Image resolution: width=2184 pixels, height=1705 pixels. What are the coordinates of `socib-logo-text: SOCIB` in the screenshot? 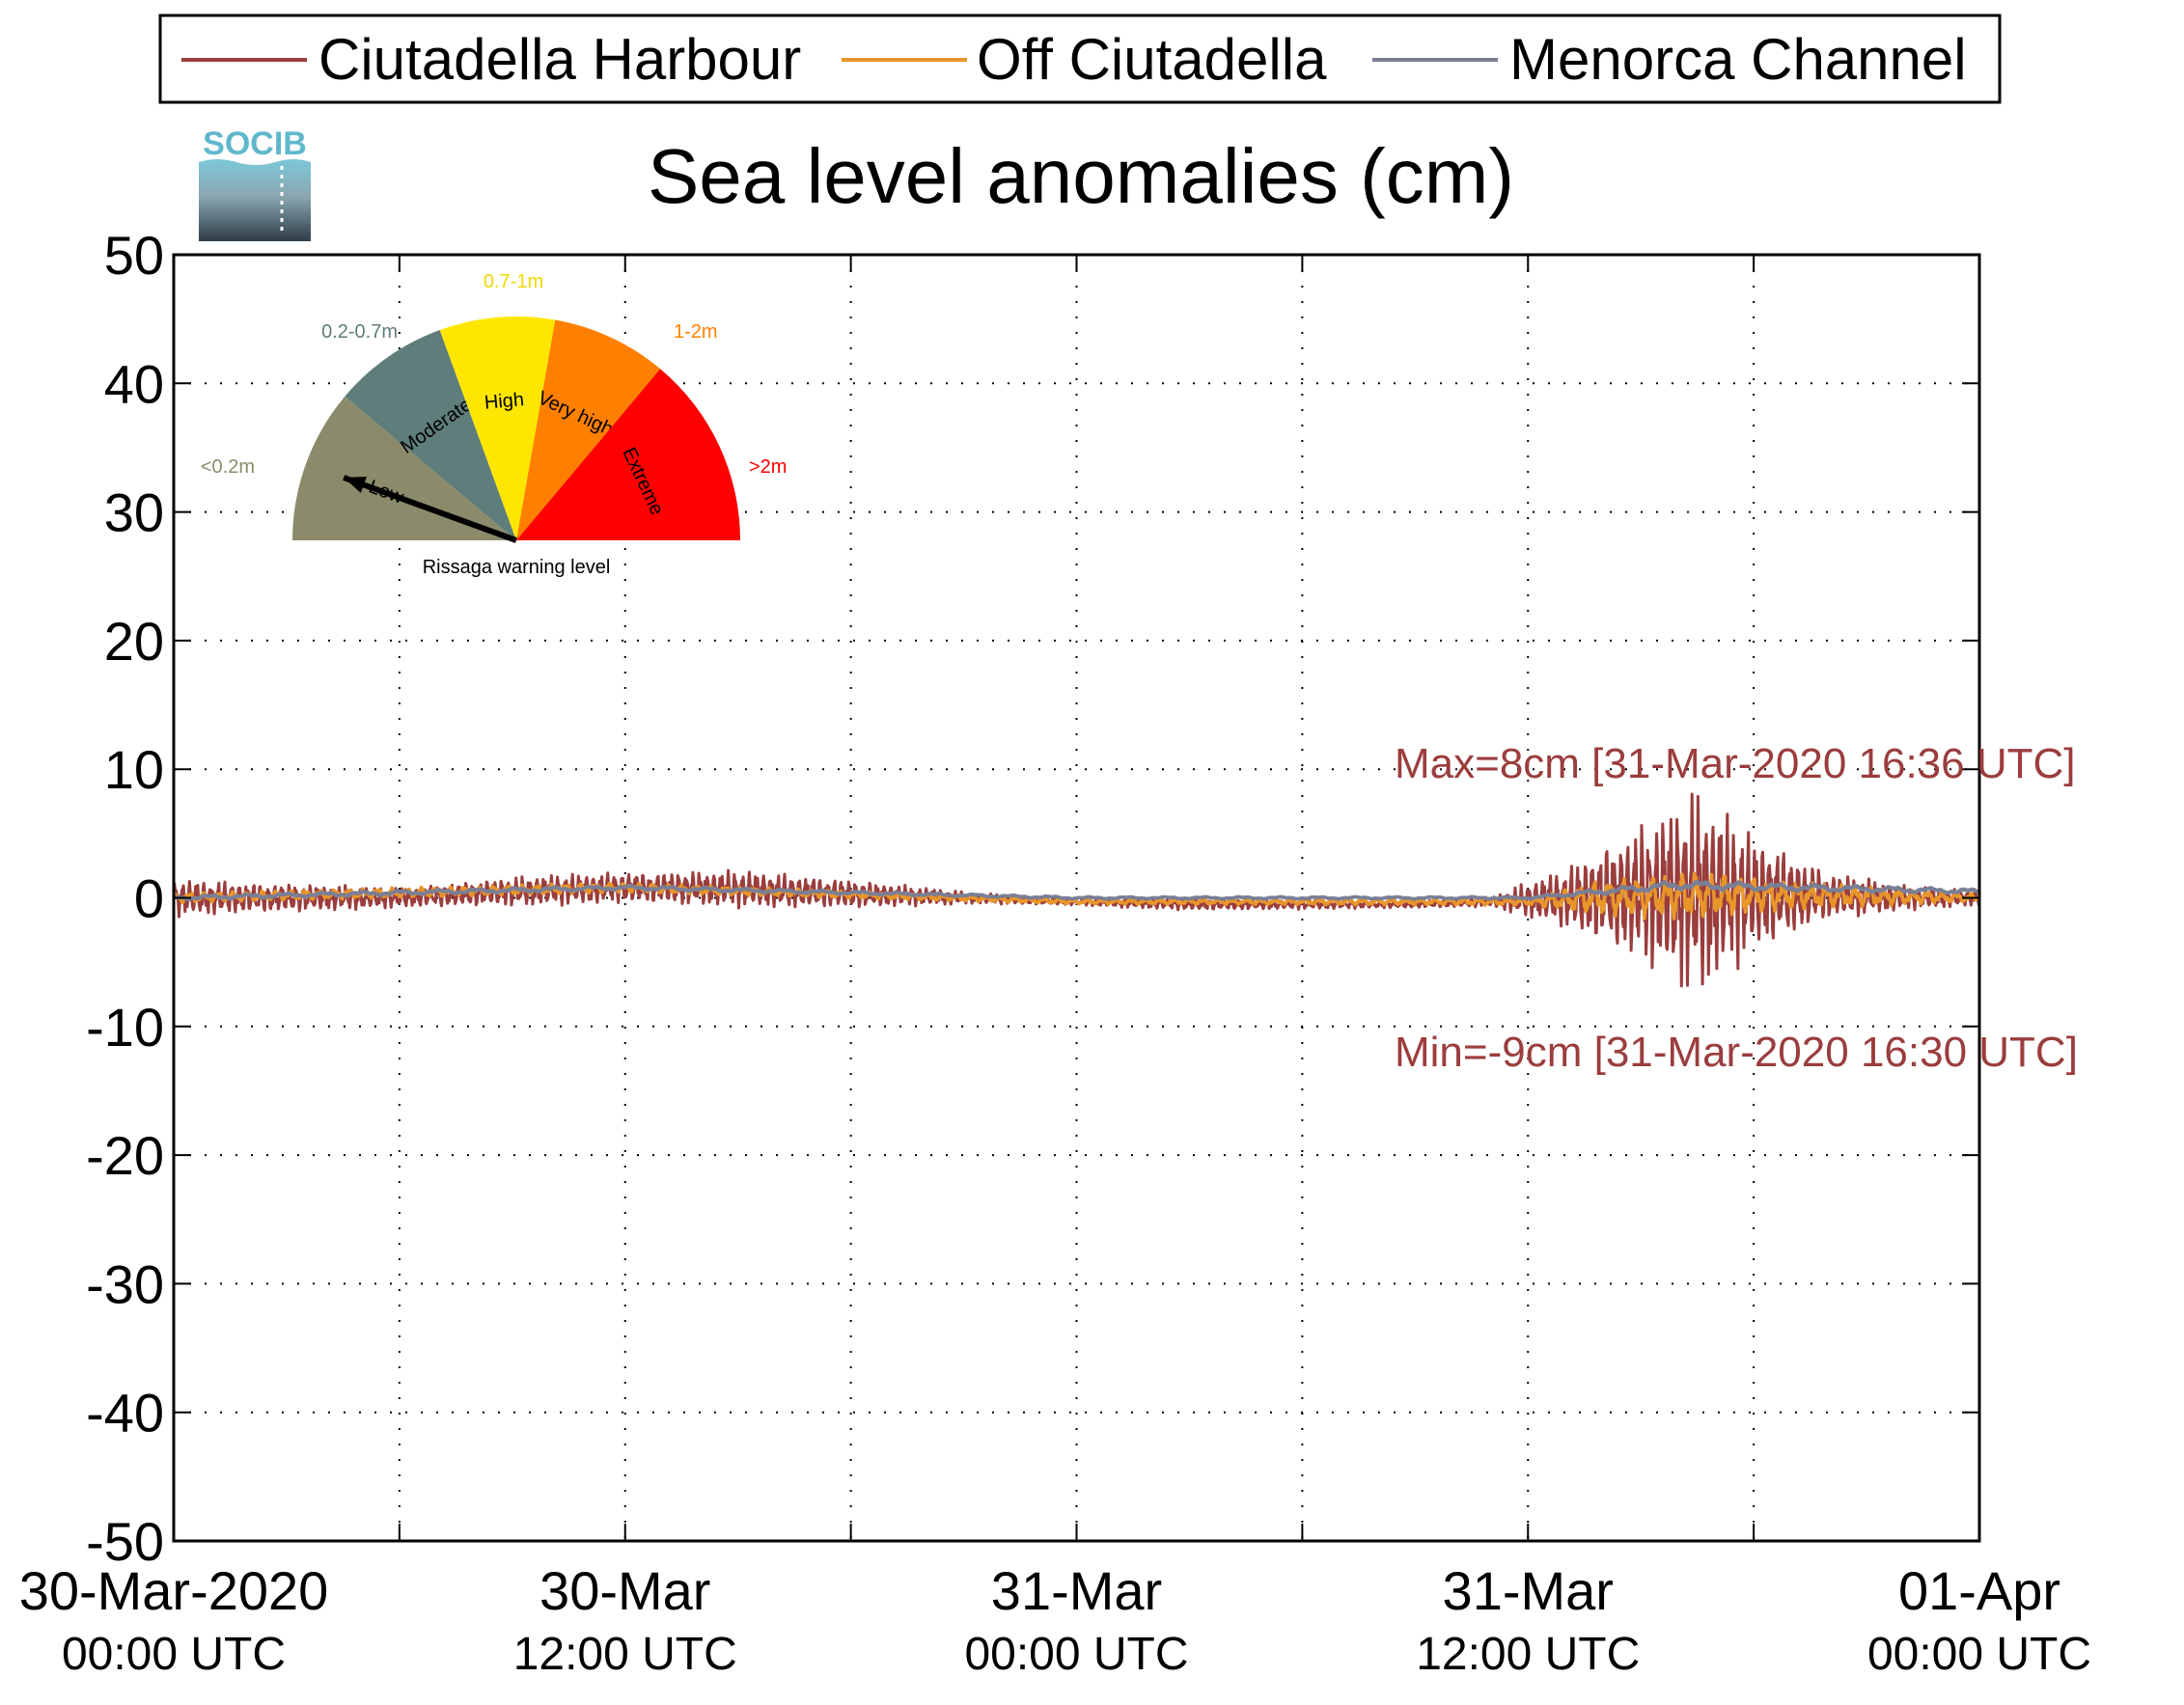 It's located at (255, 143).